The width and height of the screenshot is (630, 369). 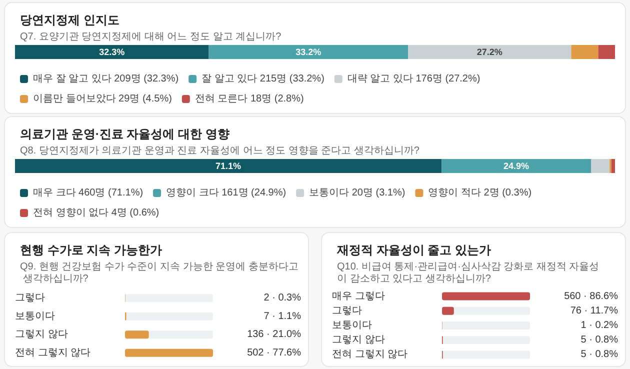 I want to click on y-tick-label: 매우 그렇다, so click(x=358, y=296).